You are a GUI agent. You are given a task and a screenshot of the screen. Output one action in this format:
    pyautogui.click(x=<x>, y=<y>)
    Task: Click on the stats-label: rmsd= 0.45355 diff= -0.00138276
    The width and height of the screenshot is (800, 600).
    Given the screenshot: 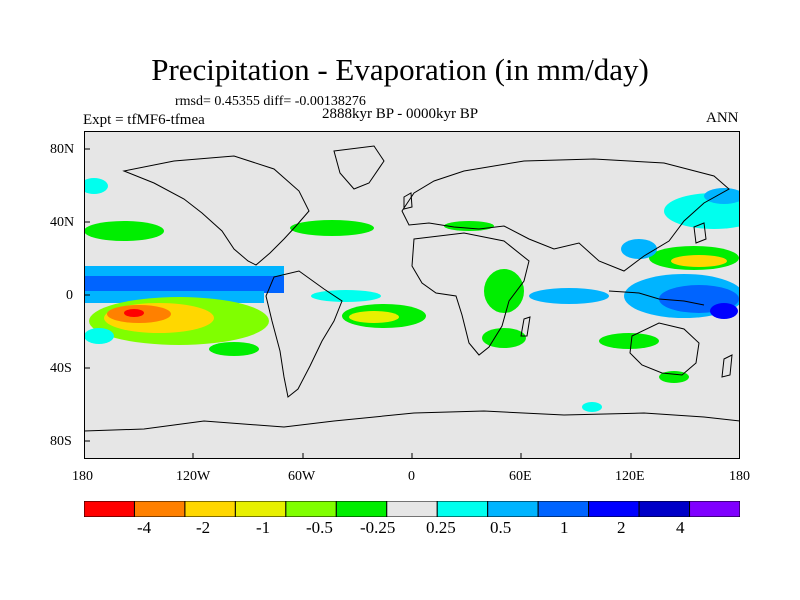 What is the action you would take?
    pyautogui.click(x=270, y=101)
    